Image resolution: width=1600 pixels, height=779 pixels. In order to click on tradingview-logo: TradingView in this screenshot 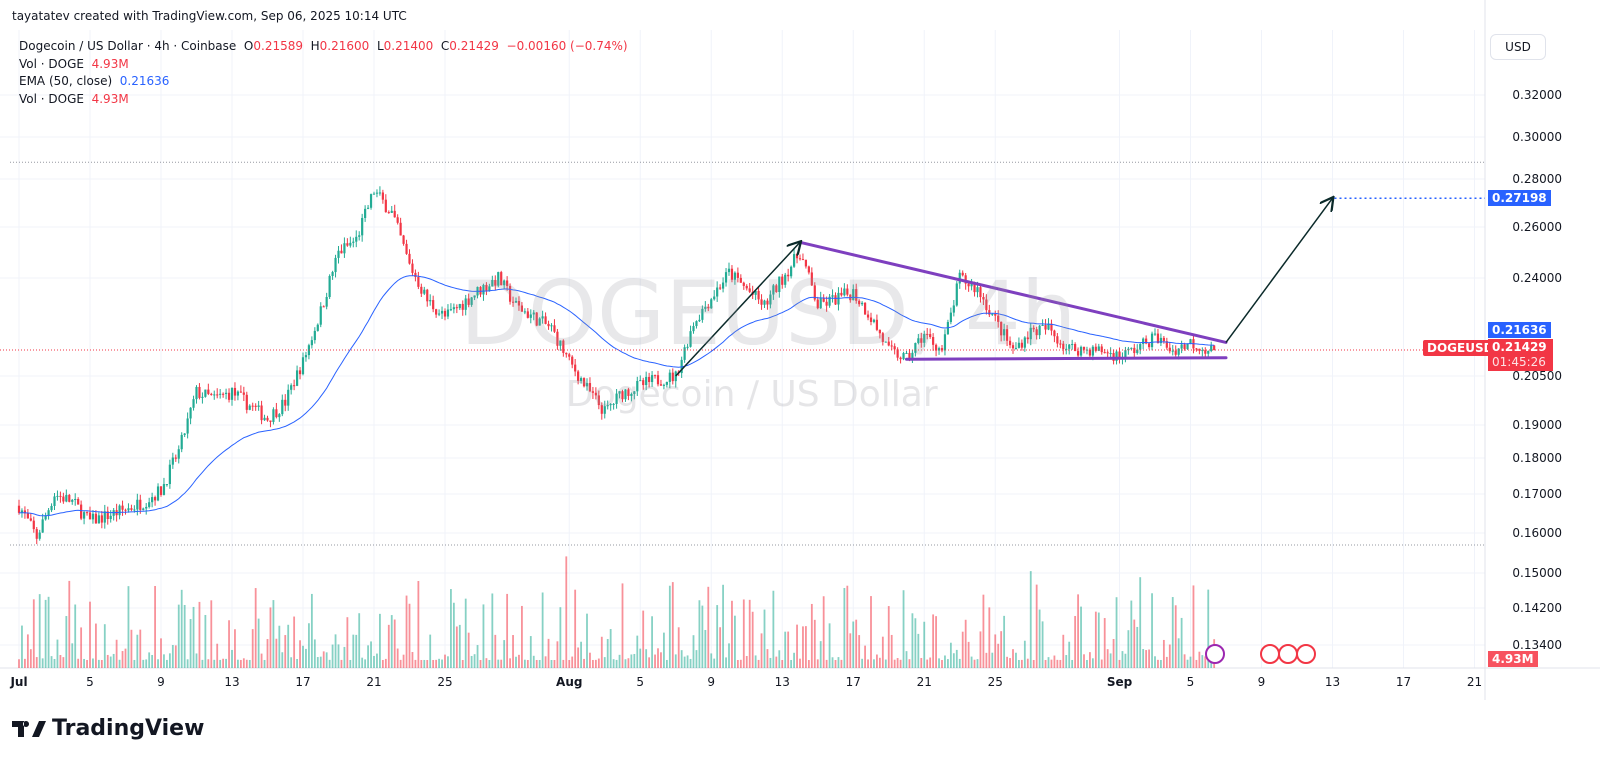, I will do `click(108, 728)`.